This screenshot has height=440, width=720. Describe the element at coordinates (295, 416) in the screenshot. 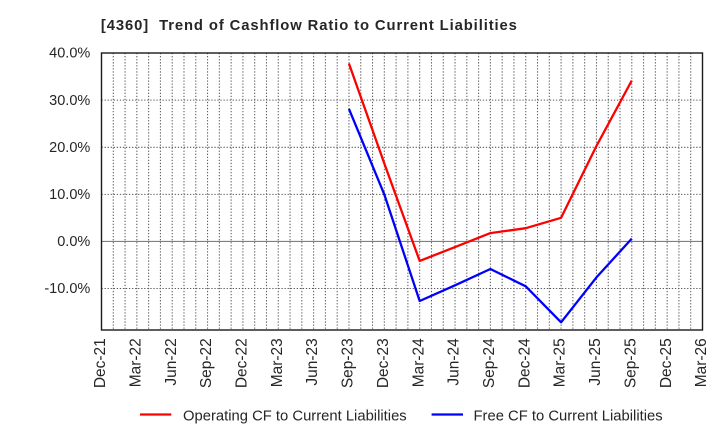

I see `svg-text:Operating CF to Current Liabil: Operating CF to Current Liabilities` at that location.